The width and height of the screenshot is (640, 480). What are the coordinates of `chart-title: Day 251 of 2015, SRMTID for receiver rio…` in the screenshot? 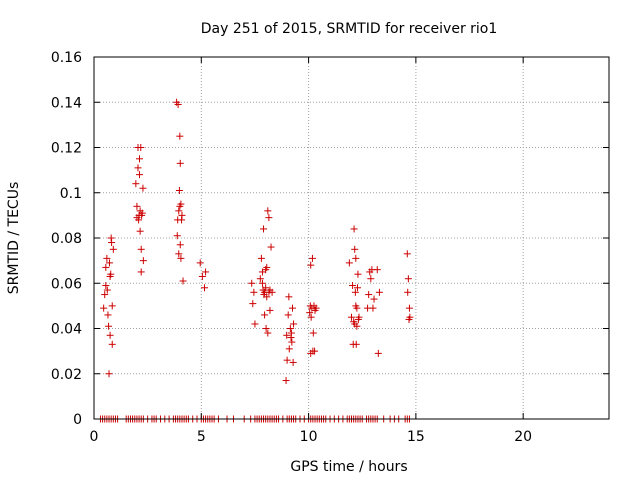 It's located at (349, 29).